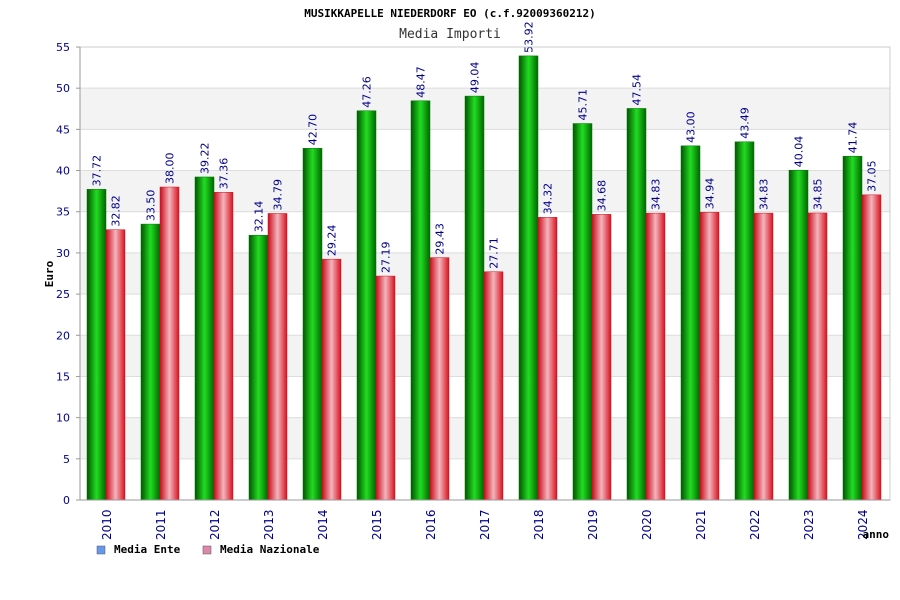  I want to click on y-axis-ticks: 0 5 10 15 20 25 30 35 40 45 50 55, so click(68, 274).